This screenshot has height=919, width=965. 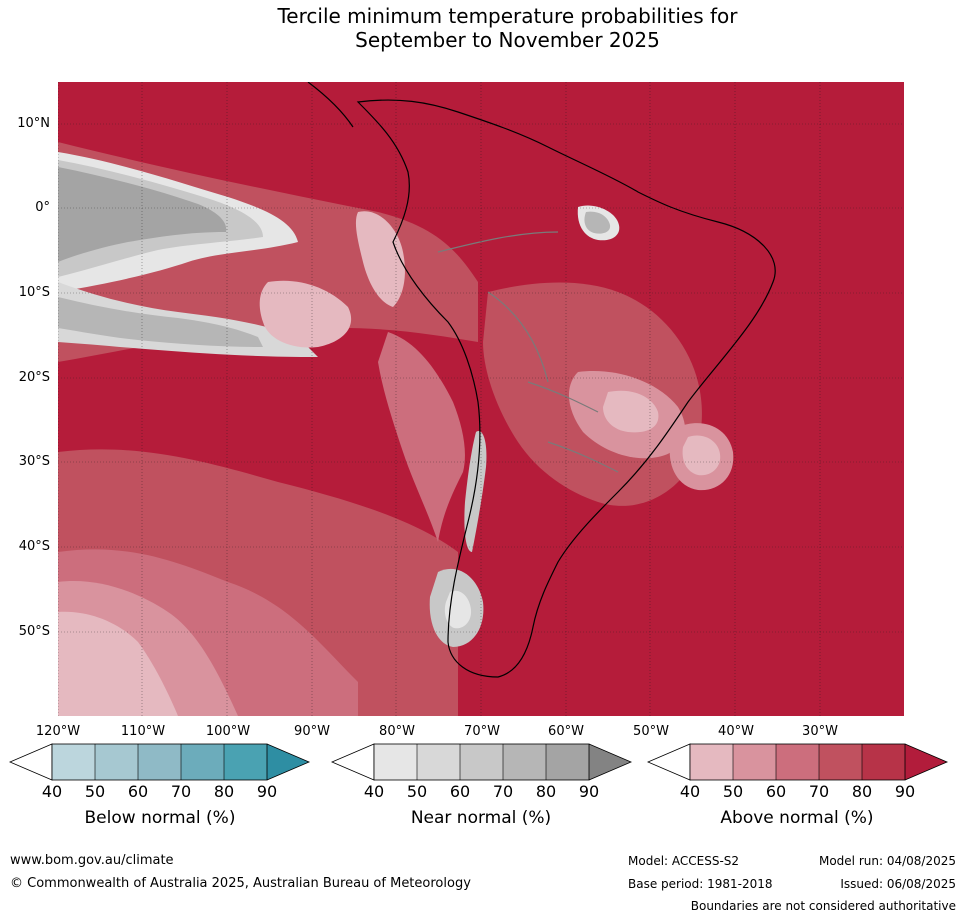 I want to click on lon-label-40w: 40°W, so click(x=736, y=731).